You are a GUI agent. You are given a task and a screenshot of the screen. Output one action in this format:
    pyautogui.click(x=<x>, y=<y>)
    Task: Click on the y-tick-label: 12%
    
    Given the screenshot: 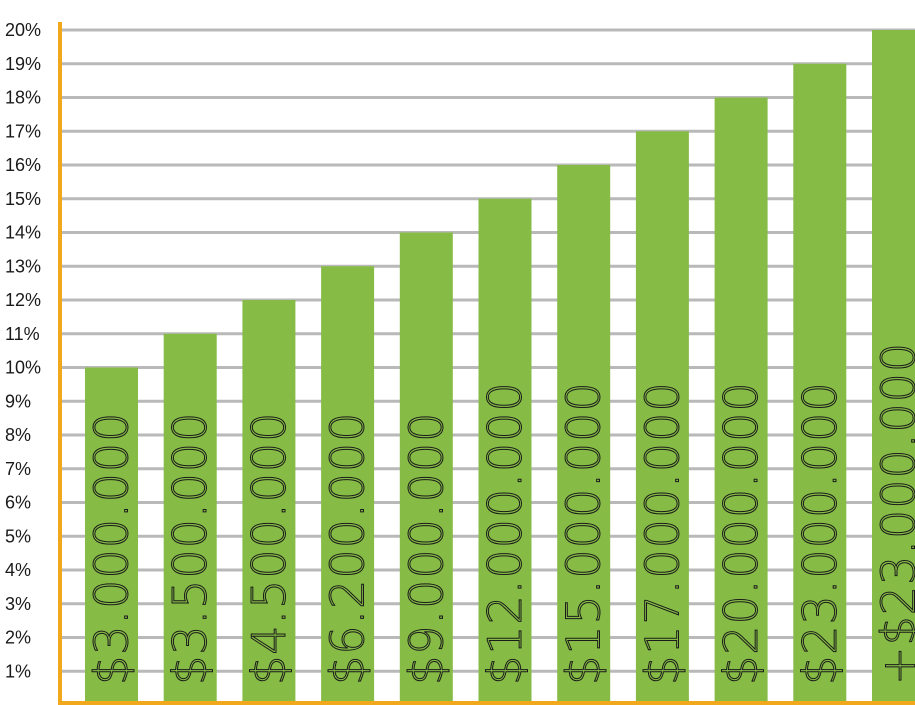 What is the action you would take?
    pyautogui.click(x=23, y=300)
    